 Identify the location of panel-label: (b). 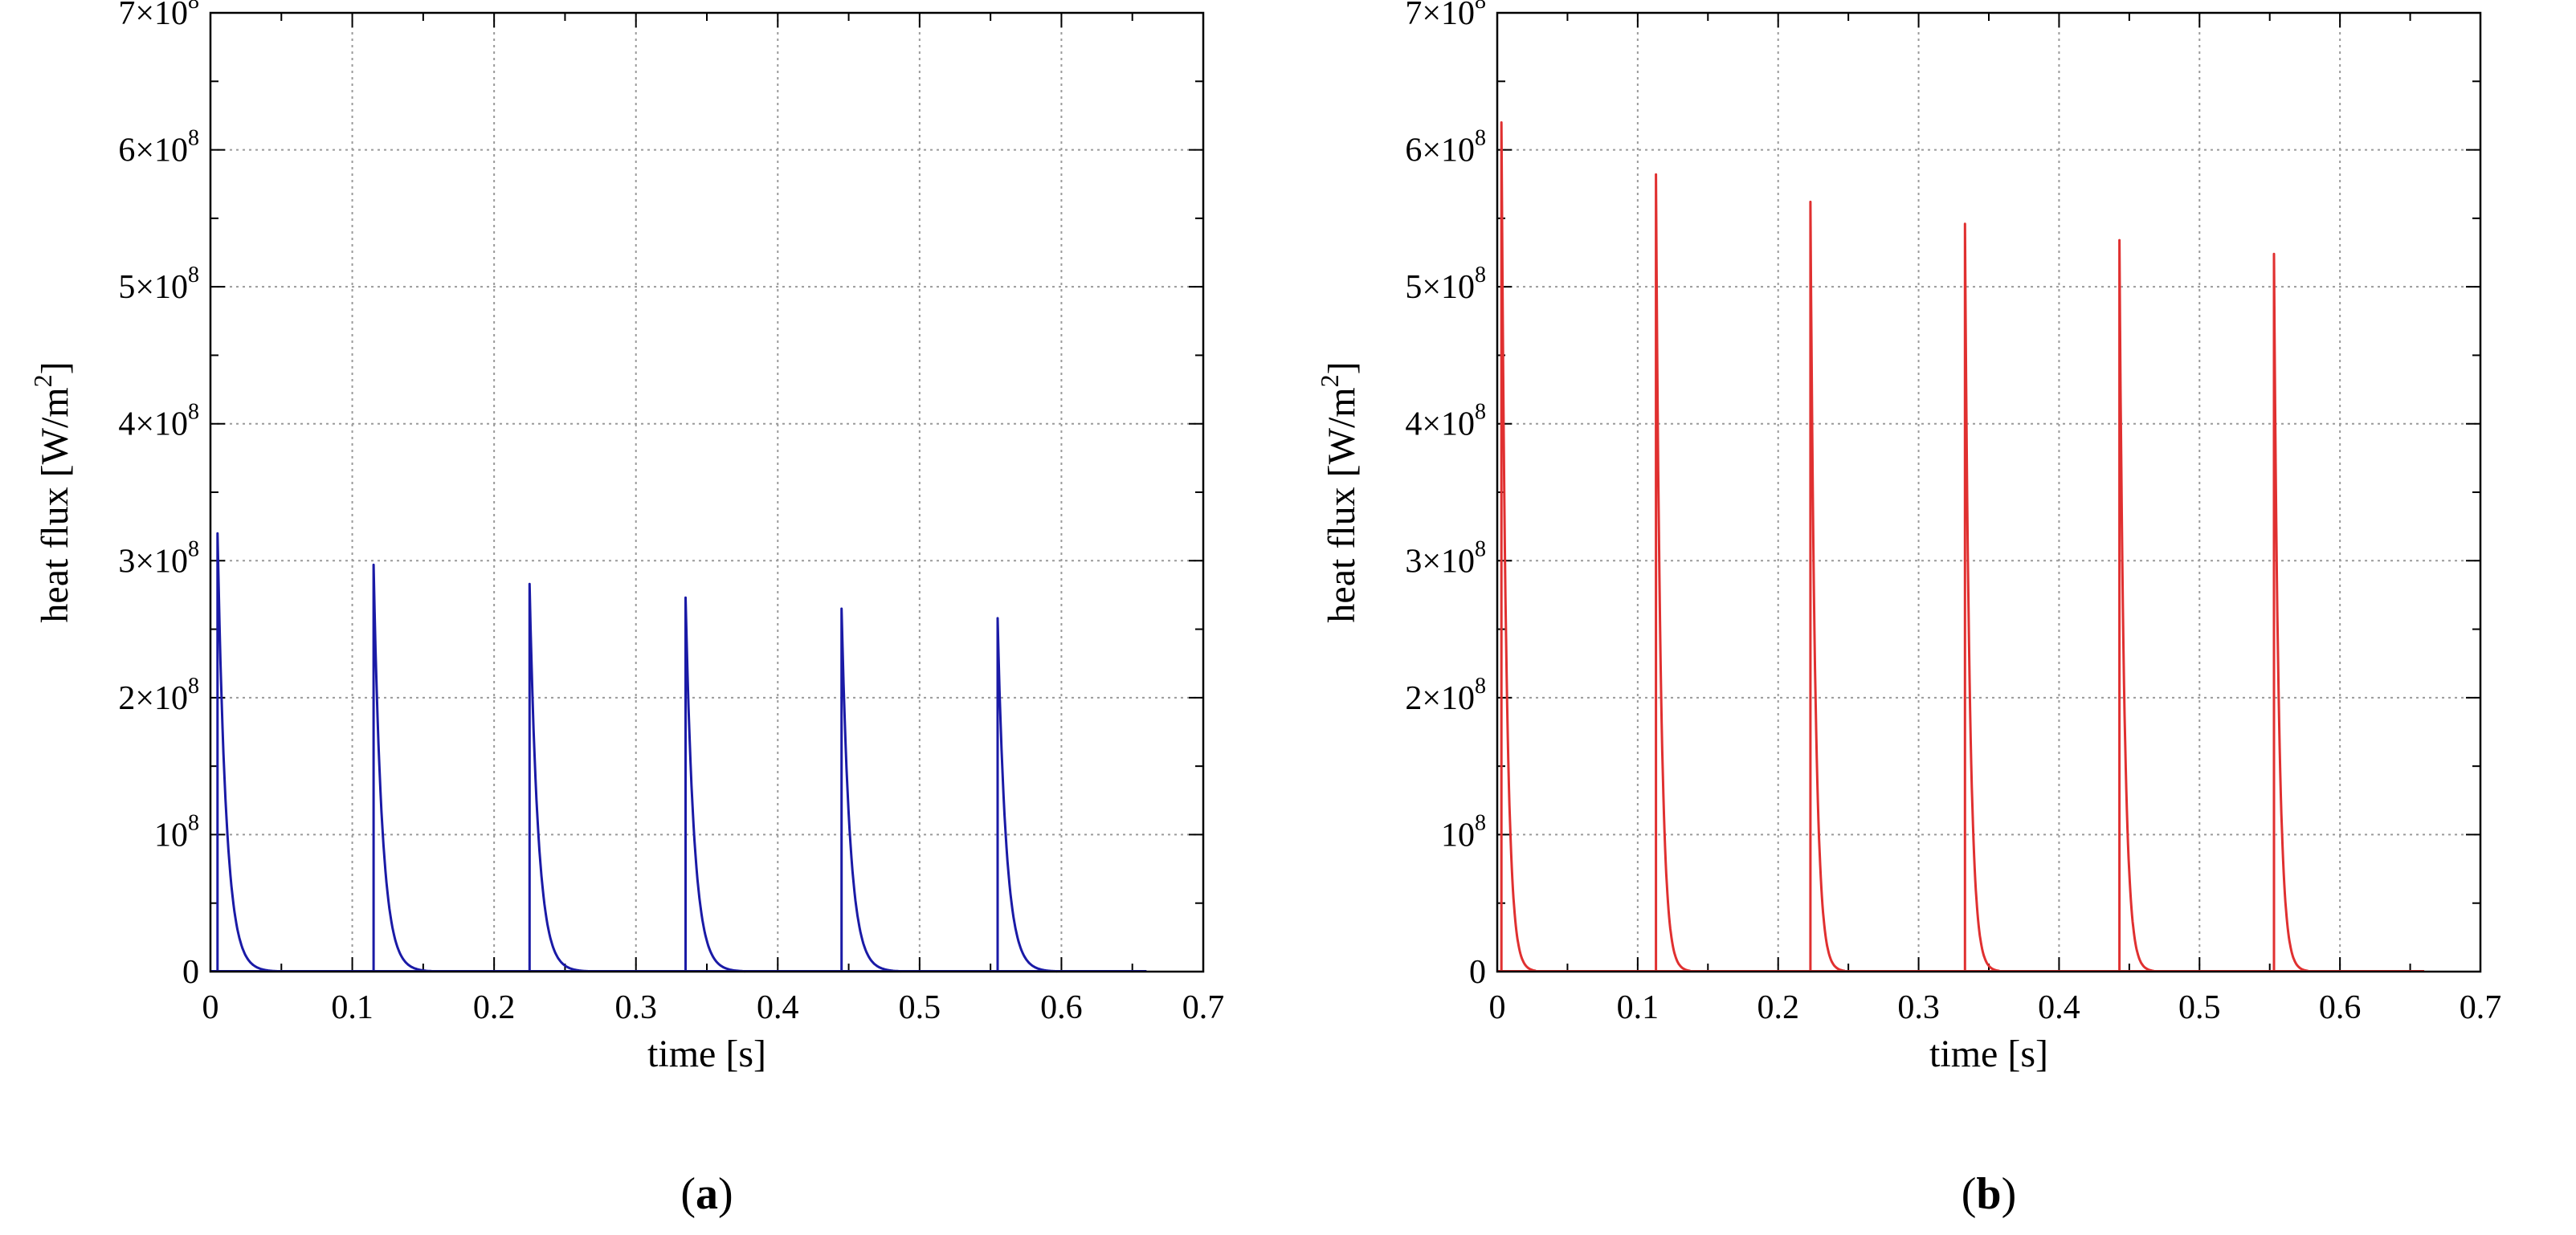
(1989, 1194).